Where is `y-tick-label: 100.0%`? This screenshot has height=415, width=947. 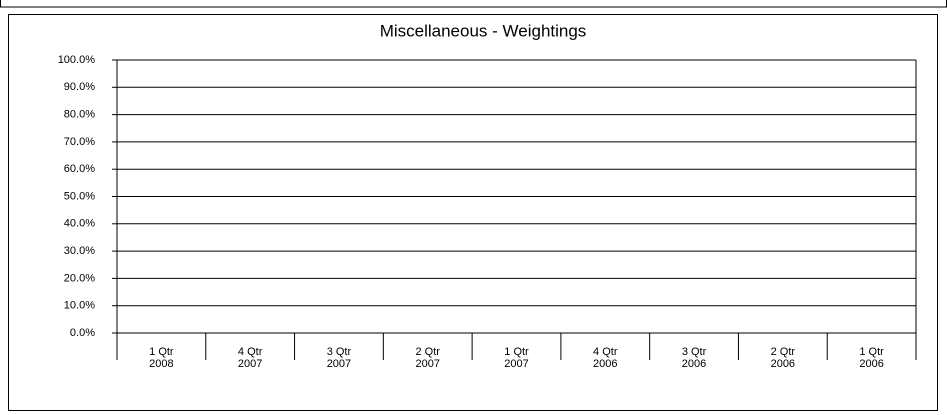
y-tick-label: 100.0% is located at coordinates (77, 60).